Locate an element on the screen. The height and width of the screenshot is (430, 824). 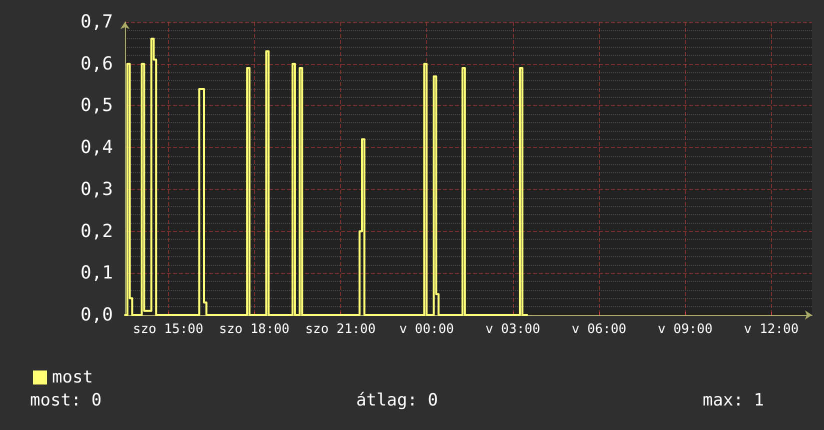
legend-label: most is located at coordinates (72, 378).